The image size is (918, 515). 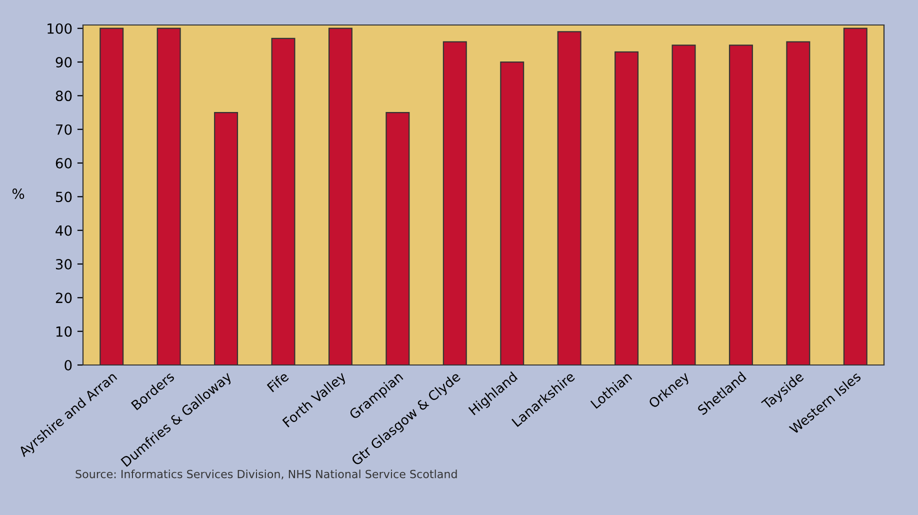 I want to click on y-tick-label: 60, so click(x=64, y=163).